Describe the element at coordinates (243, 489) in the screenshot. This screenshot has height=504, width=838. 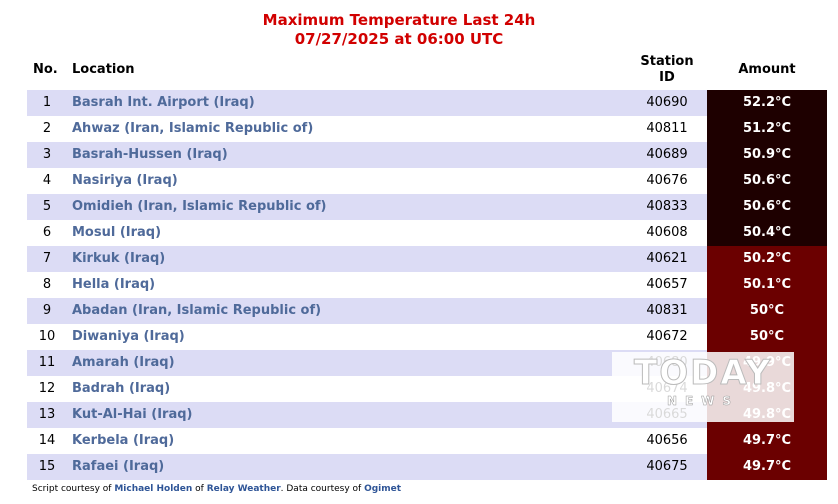
I see `footer-link: Relay Weather` at that location.